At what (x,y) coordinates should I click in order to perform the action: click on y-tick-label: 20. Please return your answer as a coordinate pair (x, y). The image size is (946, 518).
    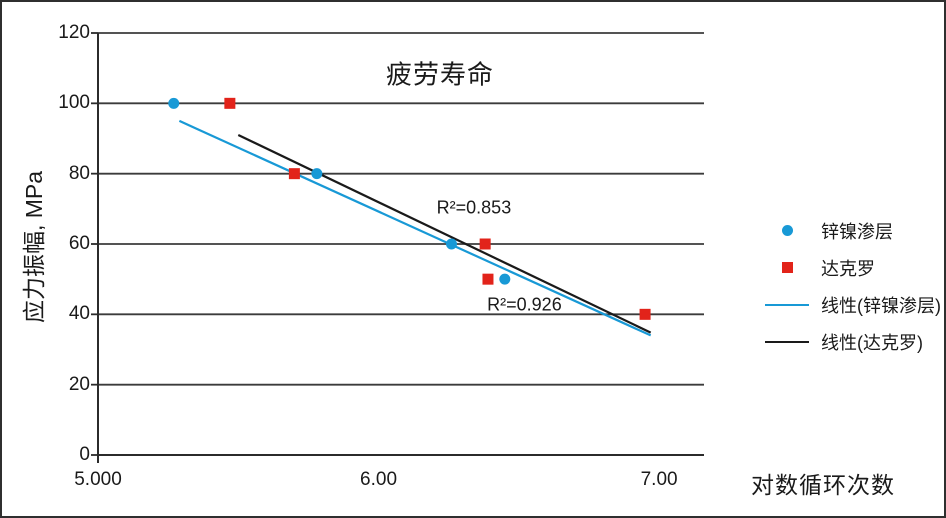
    Looking at the image, I should click on (79, 384).